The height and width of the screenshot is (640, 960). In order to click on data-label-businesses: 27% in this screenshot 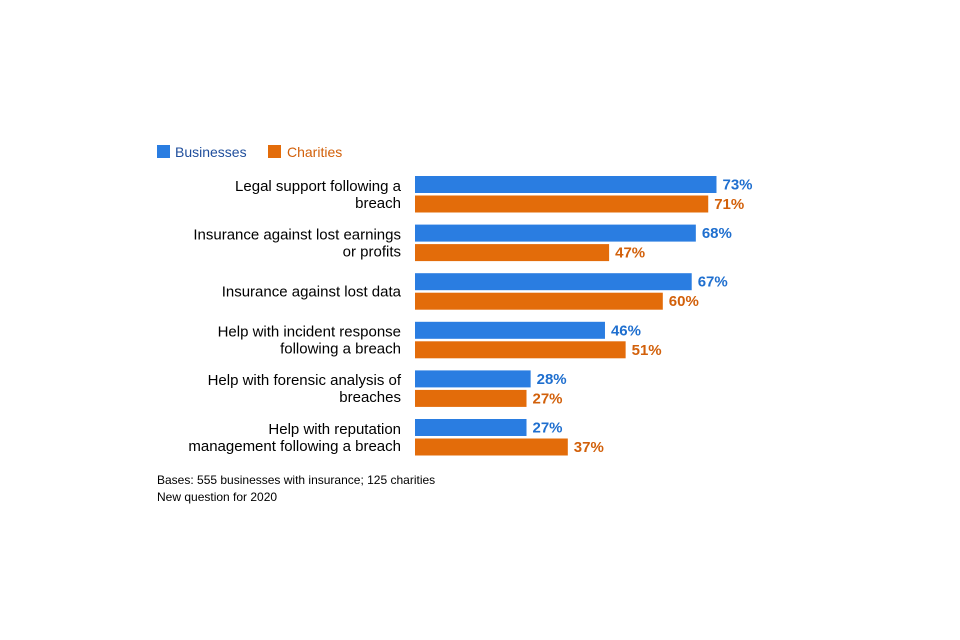, I will do `click(548, 428)`.